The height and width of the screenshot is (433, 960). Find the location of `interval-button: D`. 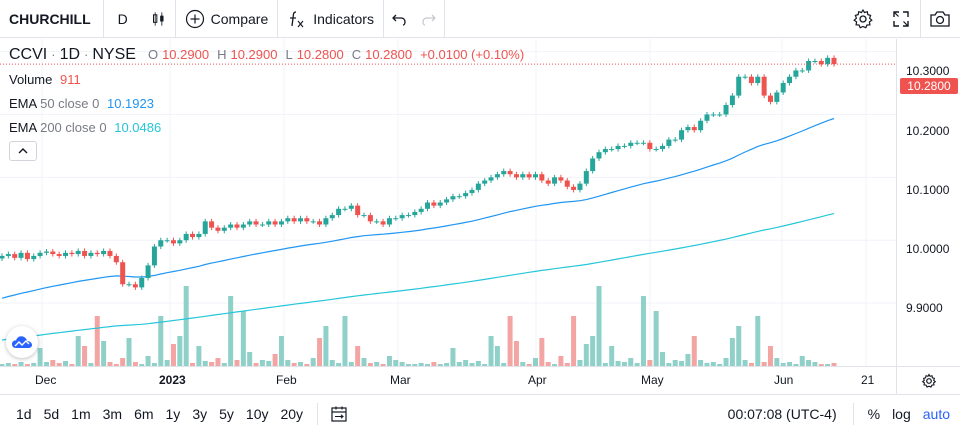

interval-button: D is located at coordinates (122, 18).